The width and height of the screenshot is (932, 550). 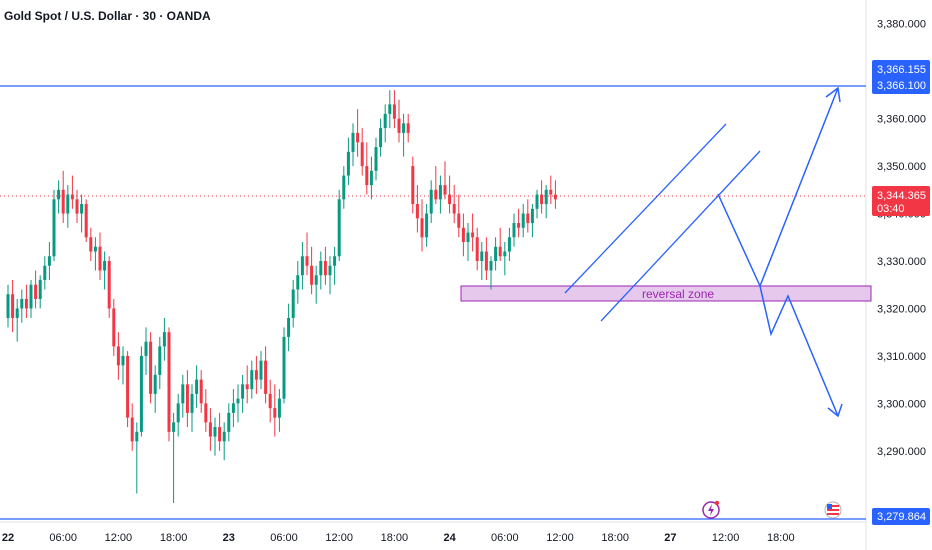 What do you see at coordinates (833, 510) in the screenshot?
I see `us-flag-event-icon` at bounding box center [833, 510].